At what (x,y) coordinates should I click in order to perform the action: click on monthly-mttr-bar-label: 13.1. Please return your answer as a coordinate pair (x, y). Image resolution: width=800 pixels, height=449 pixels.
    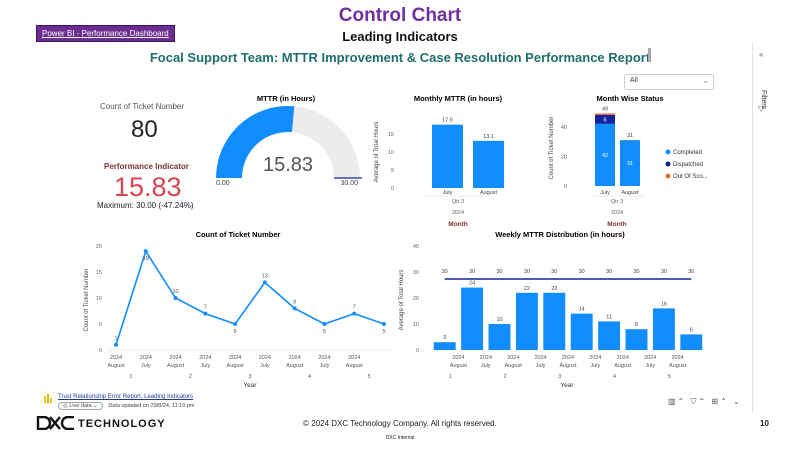
    Looking at the image, I should click on (488, 137).